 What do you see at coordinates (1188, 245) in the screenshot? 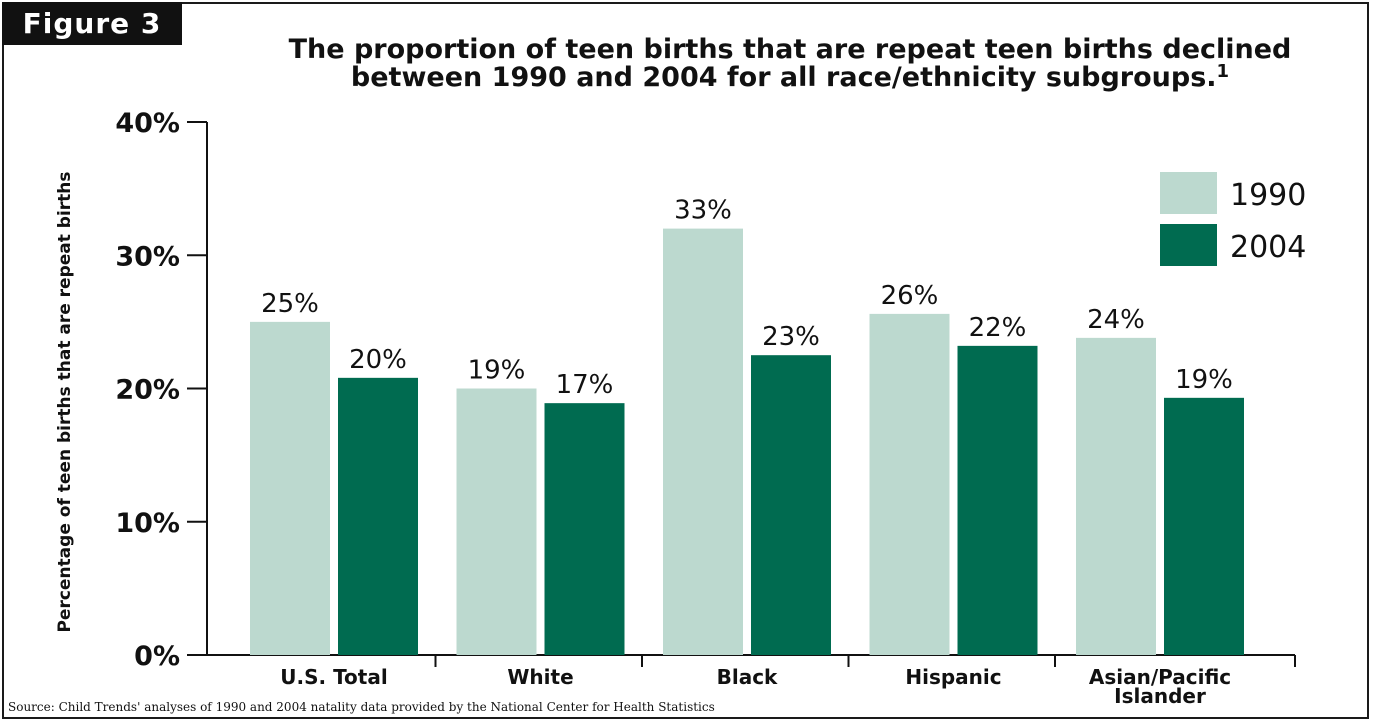
I see `legend-swatch-2004` at bounding box center [1188, 245].